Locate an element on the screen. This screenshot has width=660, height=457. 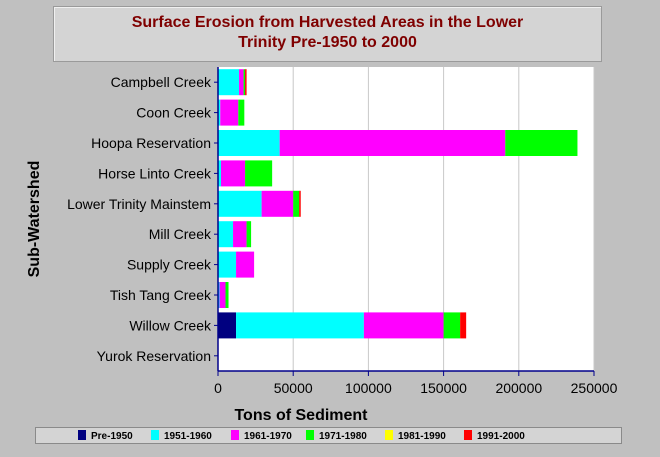
y-tick-label: Supply Creek is located at coordinates (169, 265).